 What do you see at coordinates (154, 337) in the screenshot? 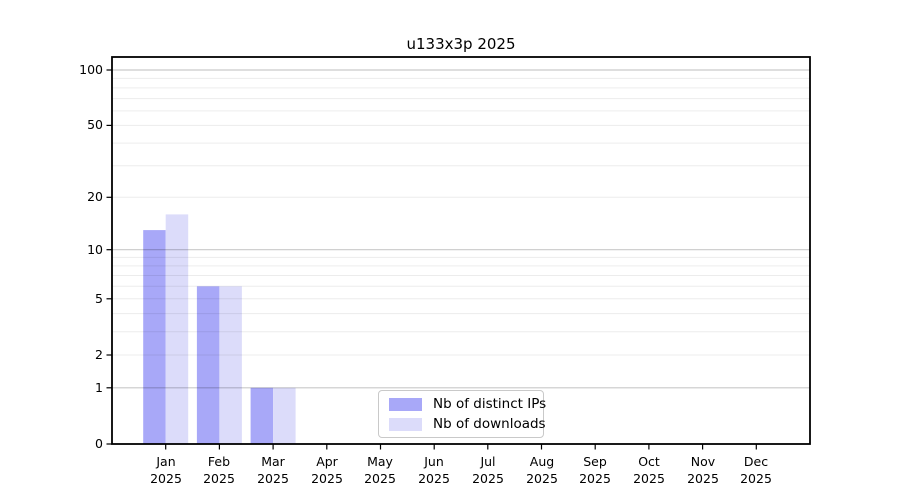
I see `bar-jan-series0` at bounding box center [154, 337].